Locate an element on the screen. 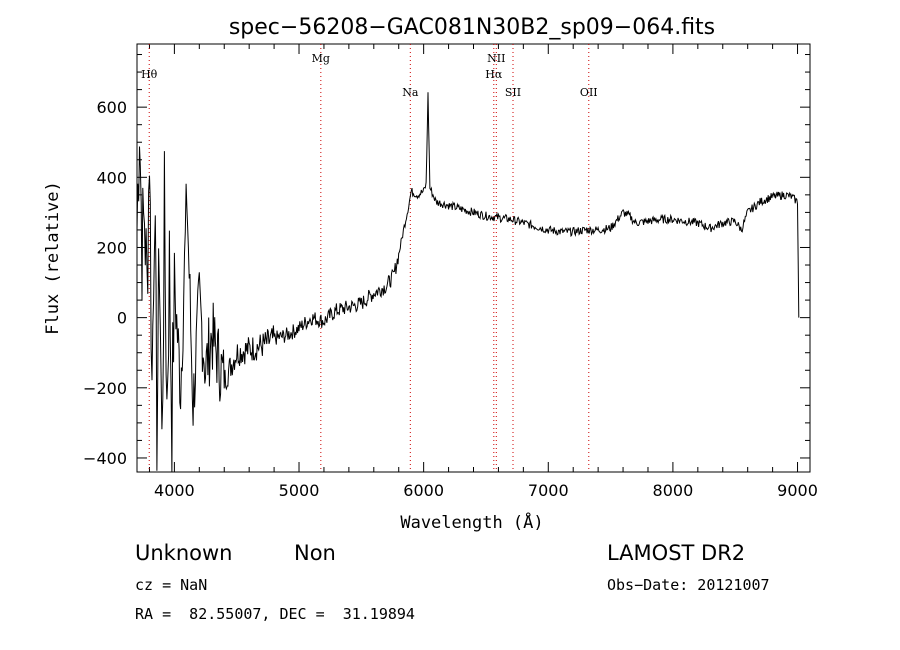 The height and width of the screenshot is (650, 900). emission-line-label: Mg is located at coordinates (321, 58).